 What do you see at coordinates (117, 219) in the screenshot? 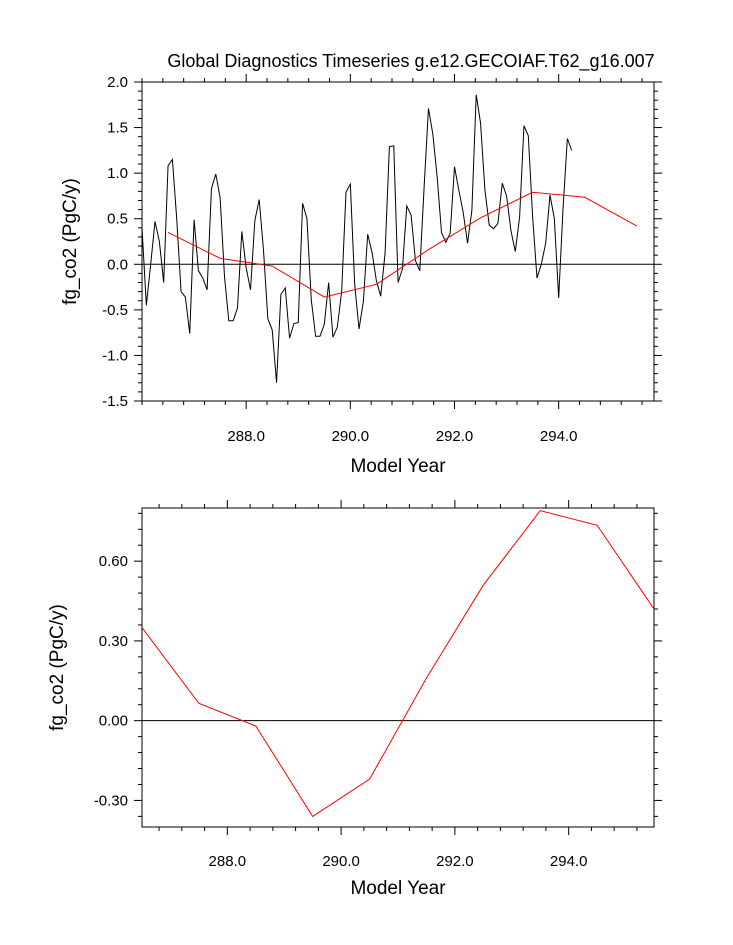
I see `y-tick-label: 0.5` at bounding box center [117, 219].